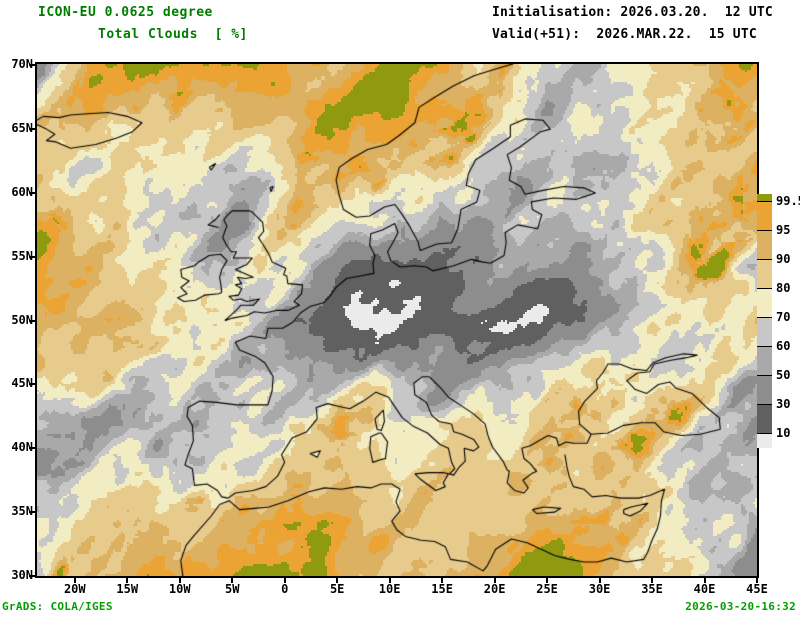 Image resolution: width=800 pixels, height=618 pixels. I want to click on lat-tick-label: 70N, so click(22, 64).